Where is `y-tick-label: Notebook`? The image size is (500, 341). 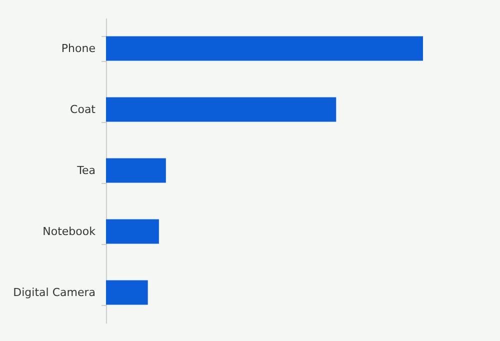
y-tick-label: Notebook is located at coordinates (69, 231).